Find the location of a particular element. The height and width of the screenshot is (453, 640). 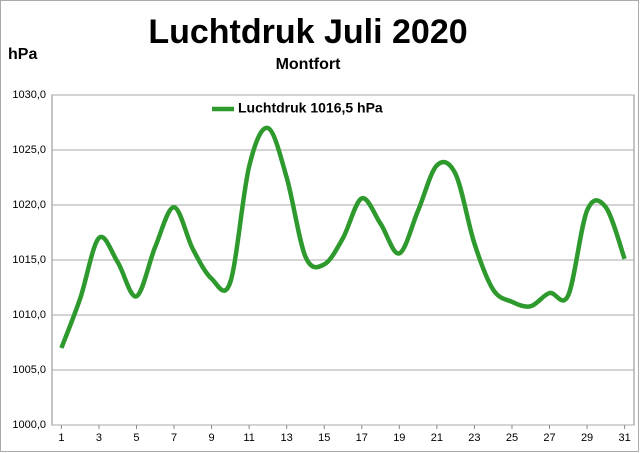

y-tick-label: 1015,0 is located at coordinates (29, 260).